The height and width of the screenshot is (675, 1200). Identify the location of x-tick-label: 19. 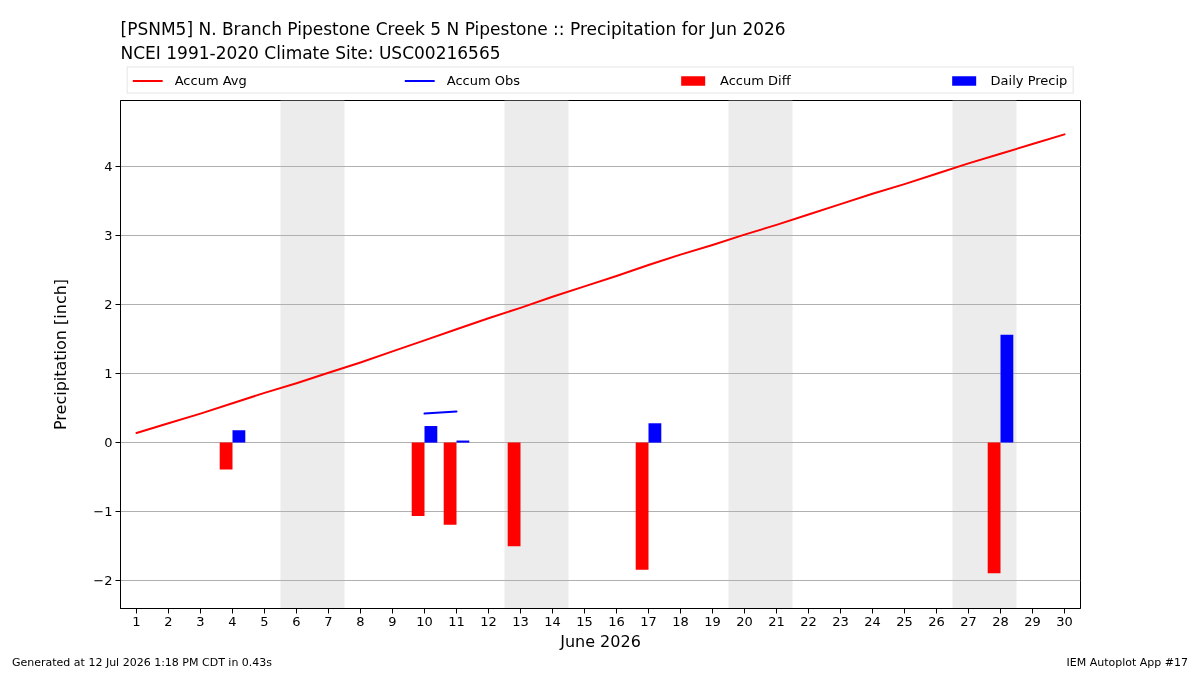
(712, 621).